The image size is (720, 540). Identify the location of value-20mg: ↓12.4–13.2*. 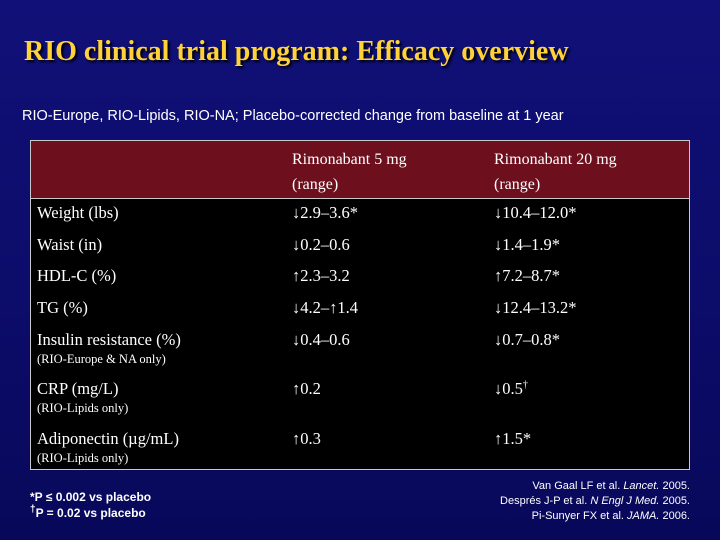
(535, 307).